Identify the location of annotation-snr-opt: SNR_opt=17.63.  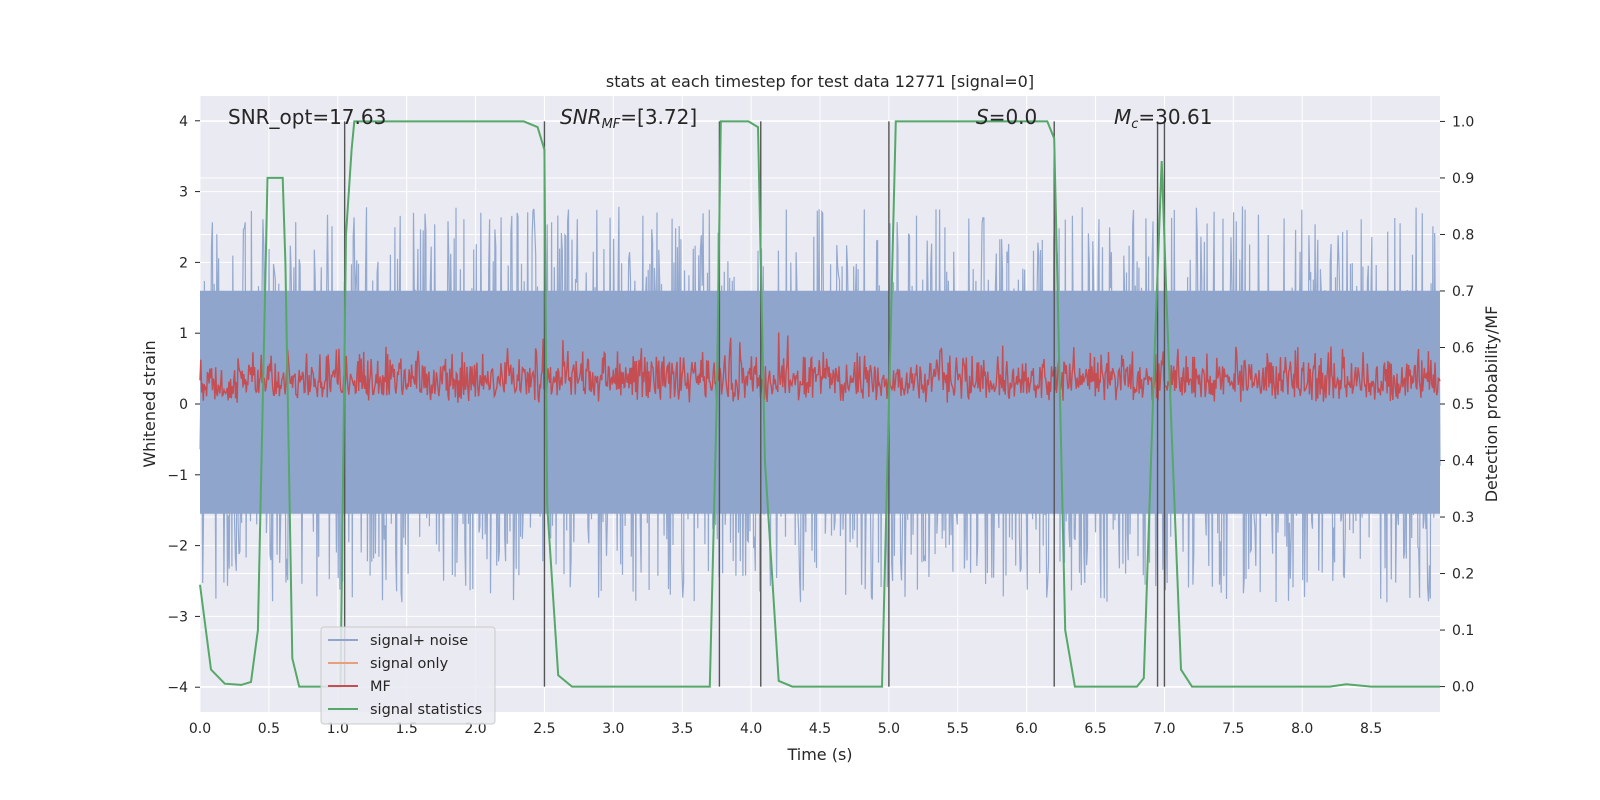
(307, 117).